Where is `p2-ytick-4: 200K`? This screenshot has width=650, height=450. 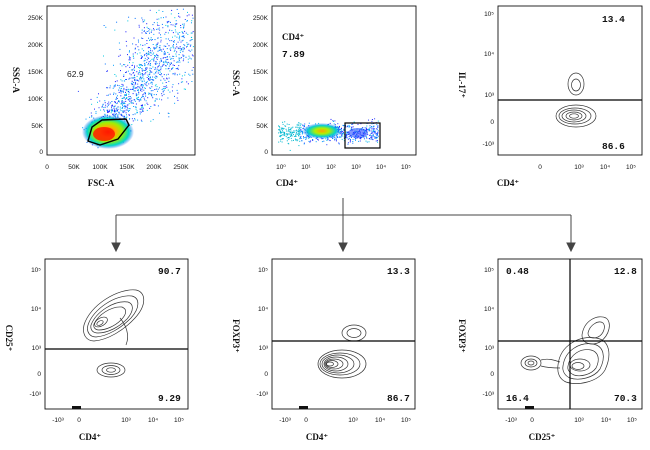 p2-ytick-4: 200K is located at coordinates (261, 45).